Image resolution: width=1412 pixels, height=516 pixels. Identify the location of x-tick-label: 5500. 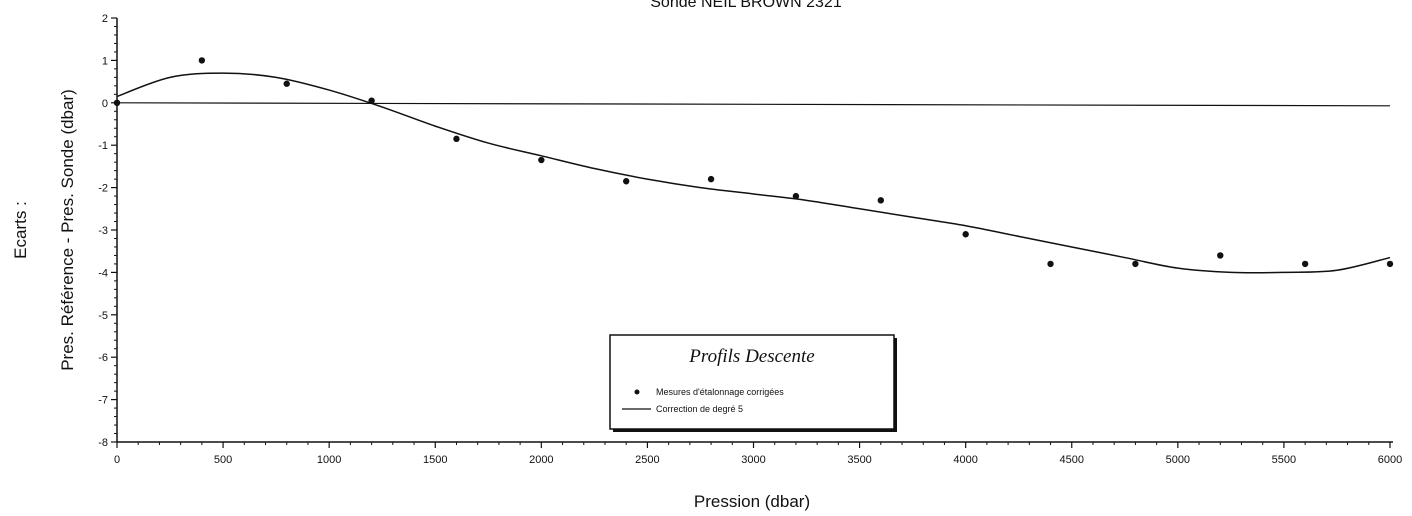
(1284, 460).